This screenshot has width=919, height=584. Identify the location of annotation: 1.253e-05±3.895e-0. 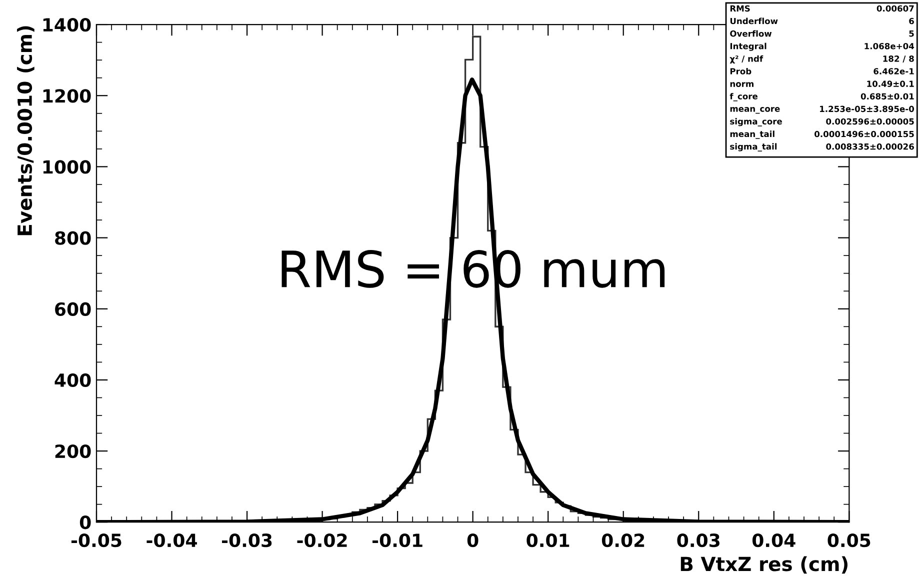
(867, 109).